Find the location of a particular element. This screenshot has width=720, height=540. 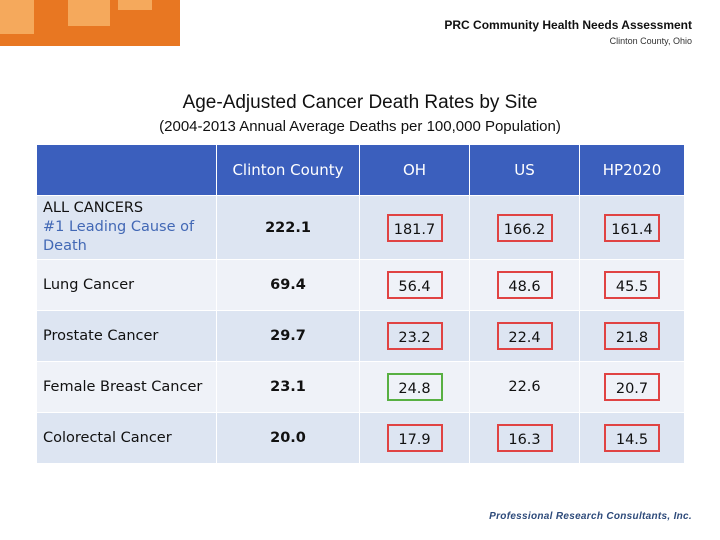

report-title: PRC Community Health Needs Assessment is located at coordinates (568, 25).